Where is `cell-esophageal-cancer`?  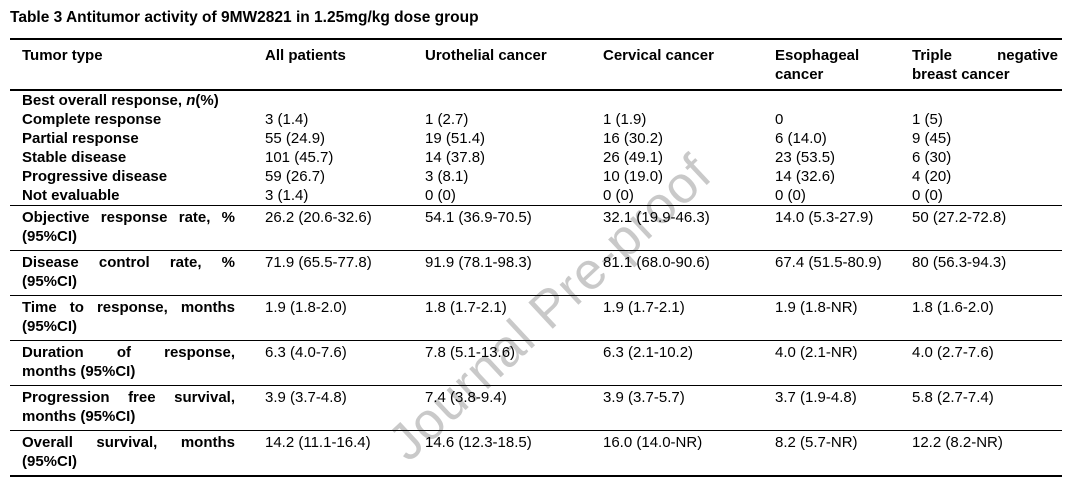
cell-esophageal-cancer is located at coordinates (843, 100).